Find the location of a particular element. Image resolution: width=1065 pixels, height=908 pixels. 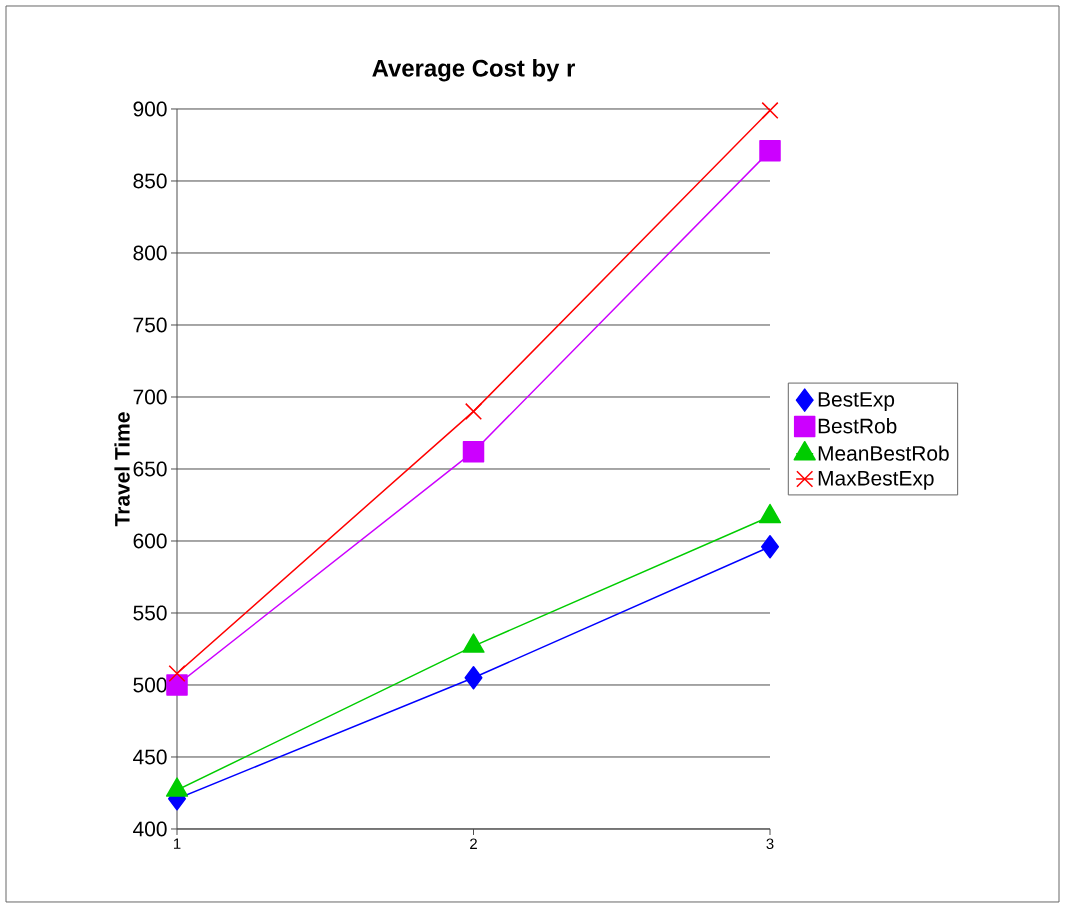

y-tick-label: 650 is located at coordinates (150, 469).